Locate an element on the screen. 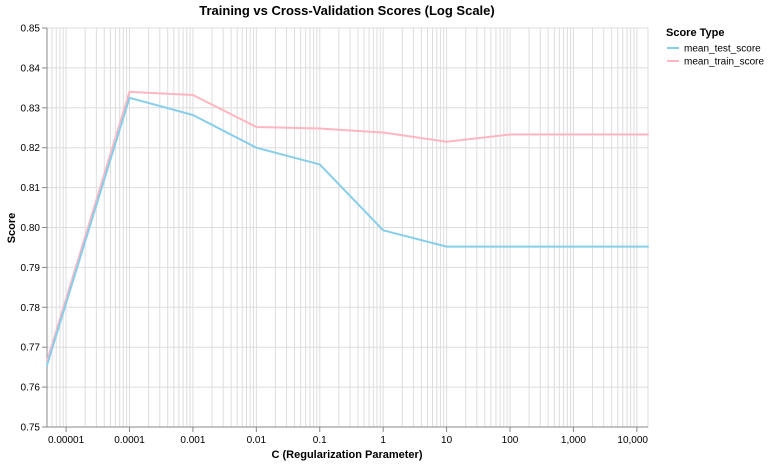  x-tick-label: 0.0001 is located at coordinates (129, 440).